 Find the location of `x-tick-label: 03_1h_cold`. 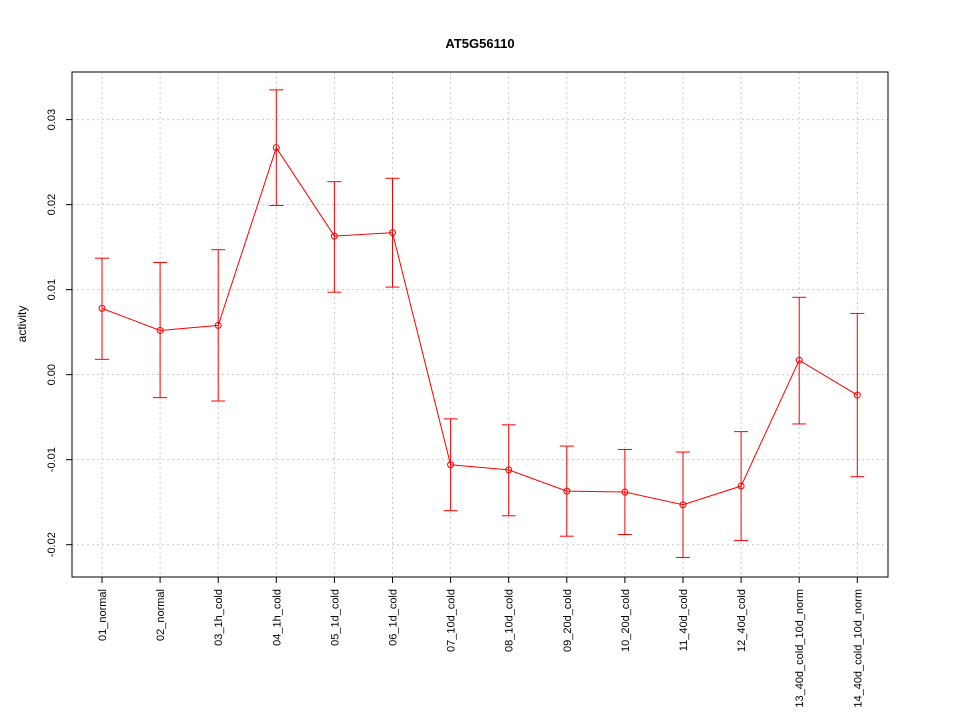

x-tick-label: 03_1h_cold is located at coordinates (219, 617).